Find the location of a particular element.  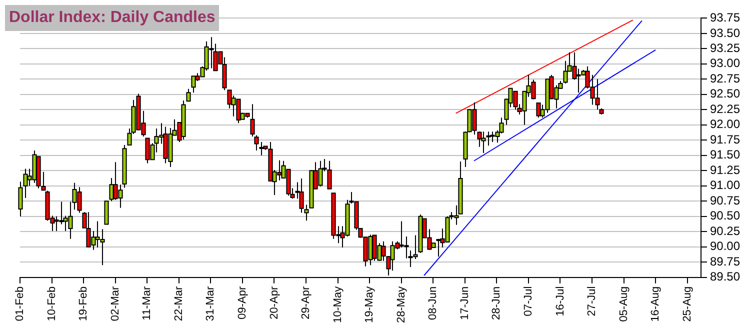

y-tick-label: 93.25 is located at coordinates (725, 47).